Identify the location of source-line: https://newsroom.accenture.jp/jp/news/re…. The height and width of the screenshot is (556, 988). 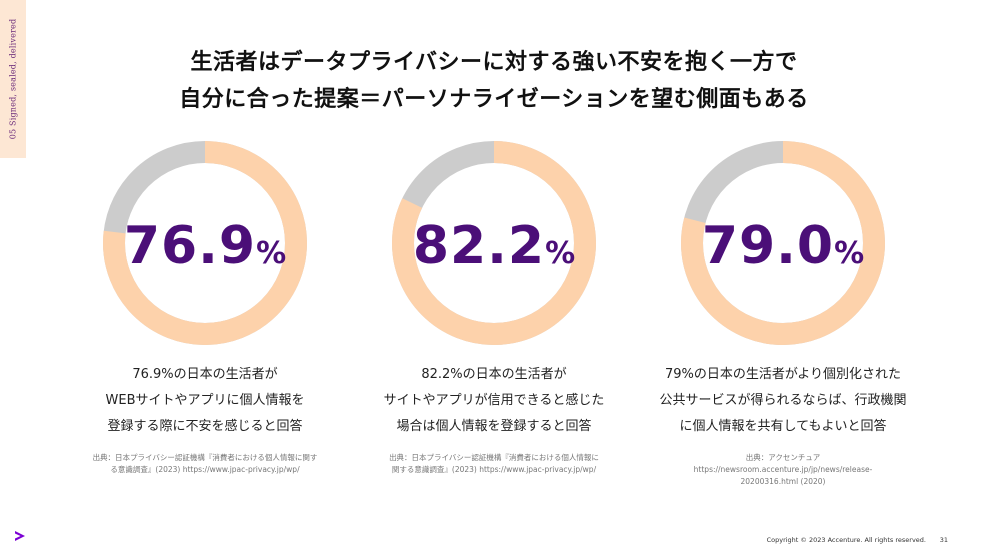
(783, 469).